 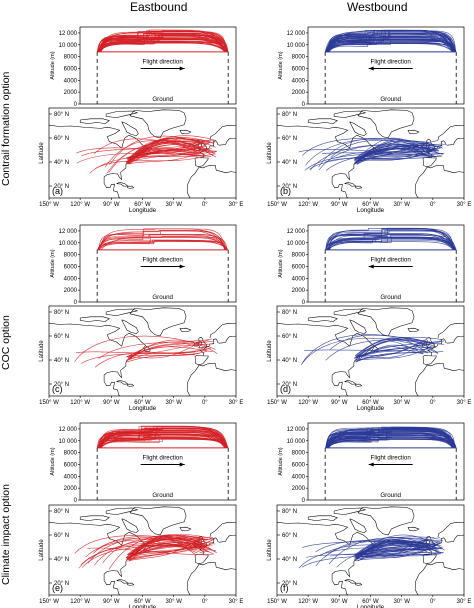 What do you see at coordinates (68, 442) in the screenshot?
I see `profile-ytick-label: 10 000` at bounding box center [68, 442].